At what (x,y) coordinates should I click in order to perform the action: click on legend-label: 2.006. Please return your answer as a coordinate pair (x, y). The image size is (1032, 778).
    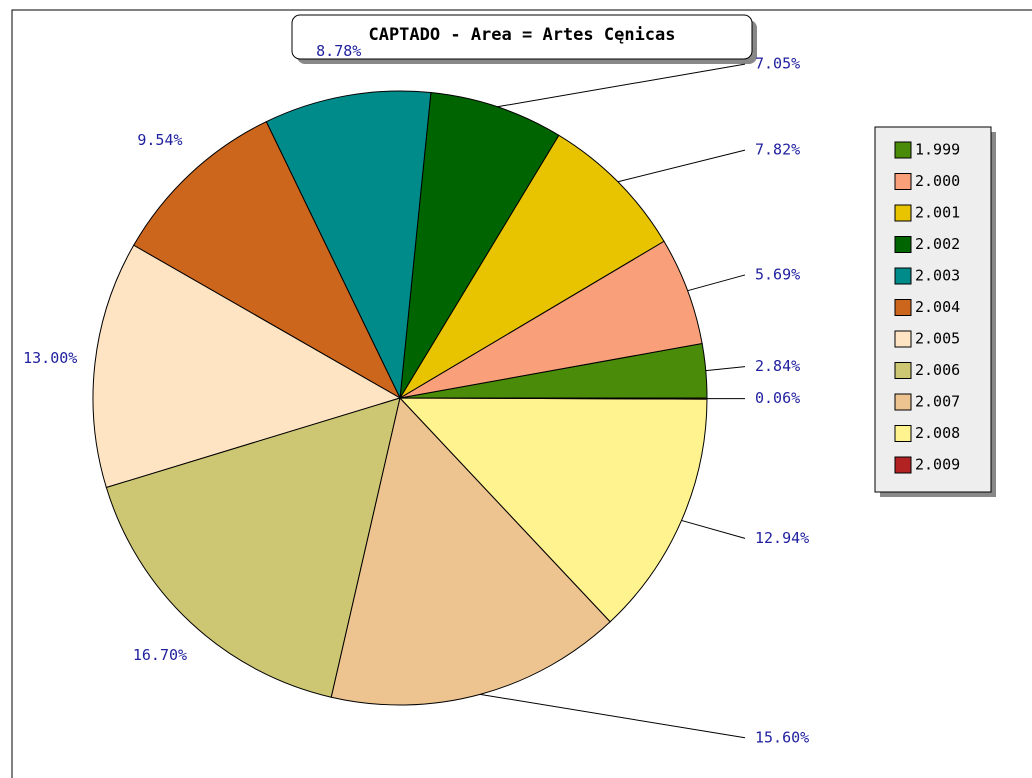
    Looking at the image, I should click on (937, 370).